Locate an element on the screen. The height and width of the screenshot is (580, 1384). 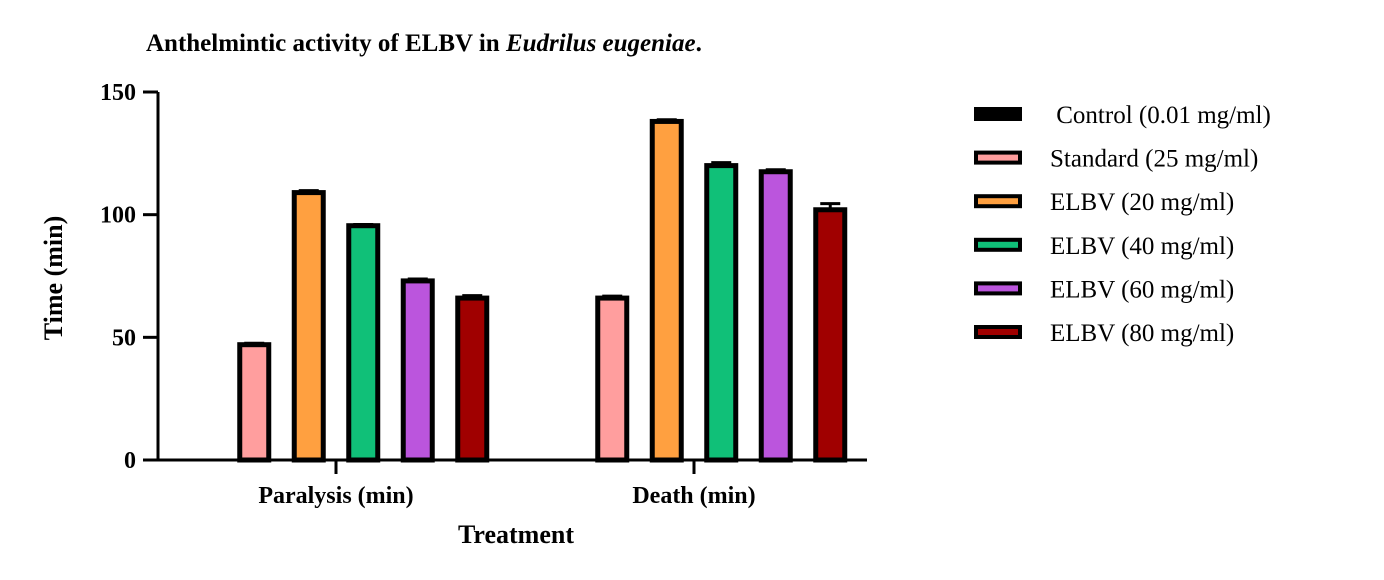
legend-item: ELBV (20 mg/ml) is located at coordinates (1104, 202).